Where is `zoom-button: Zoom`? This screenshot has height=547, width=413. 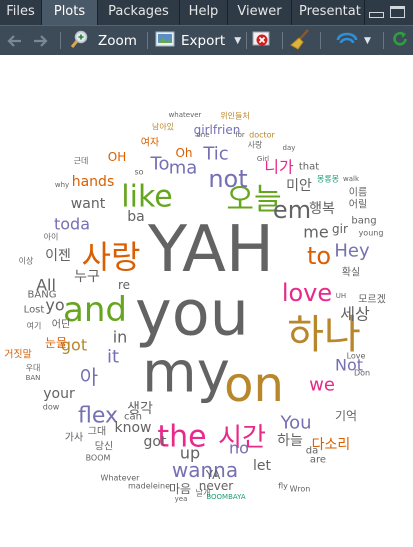
zoom-button: Zoom is located at coordinates (103, 40).